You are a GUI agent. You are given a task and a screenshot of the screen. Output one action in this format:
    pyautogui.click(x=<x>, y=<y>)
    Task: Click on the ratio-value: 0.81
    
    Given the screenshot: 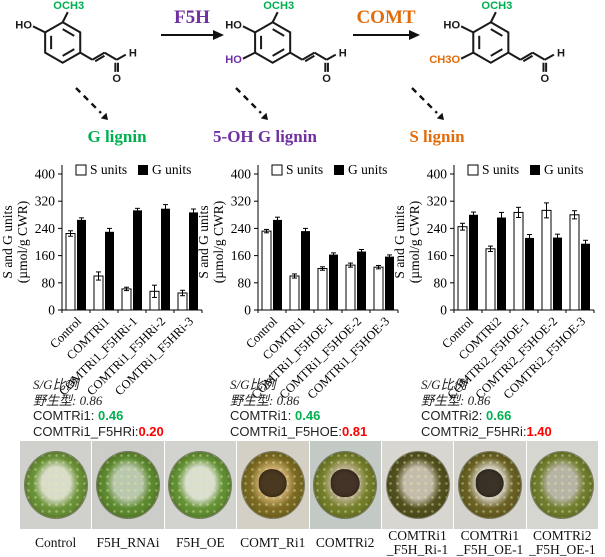 What is the action you would take?
    pyautogui.click(x=354, y=431)
    